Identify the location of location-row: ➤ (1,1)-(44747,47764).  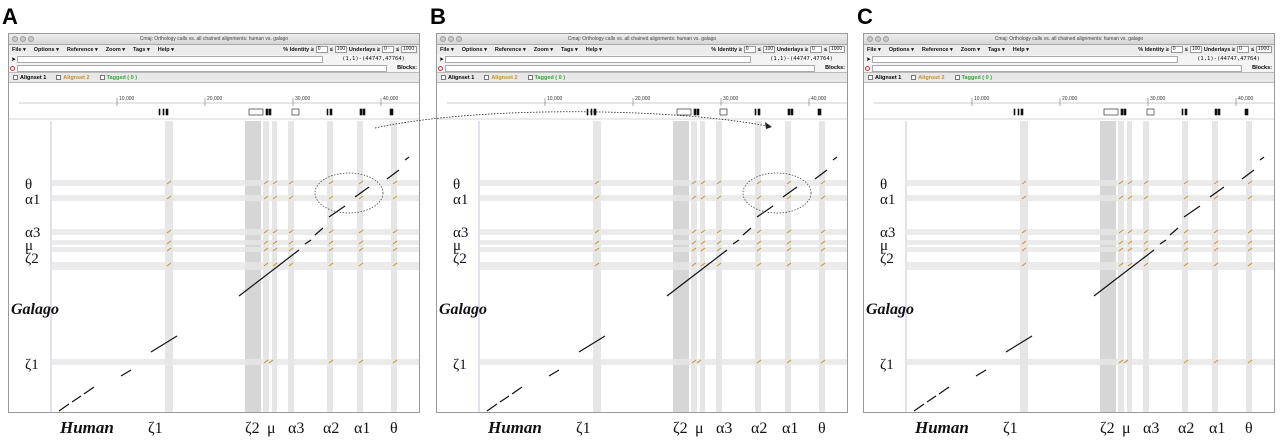
(214, 59).